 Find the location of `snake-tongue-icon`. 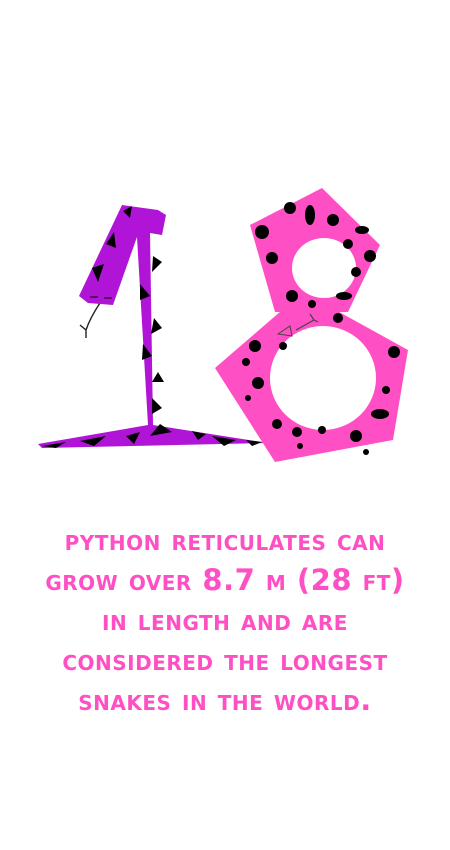

snake-tongue-icon is located at coordinates (90, 320).